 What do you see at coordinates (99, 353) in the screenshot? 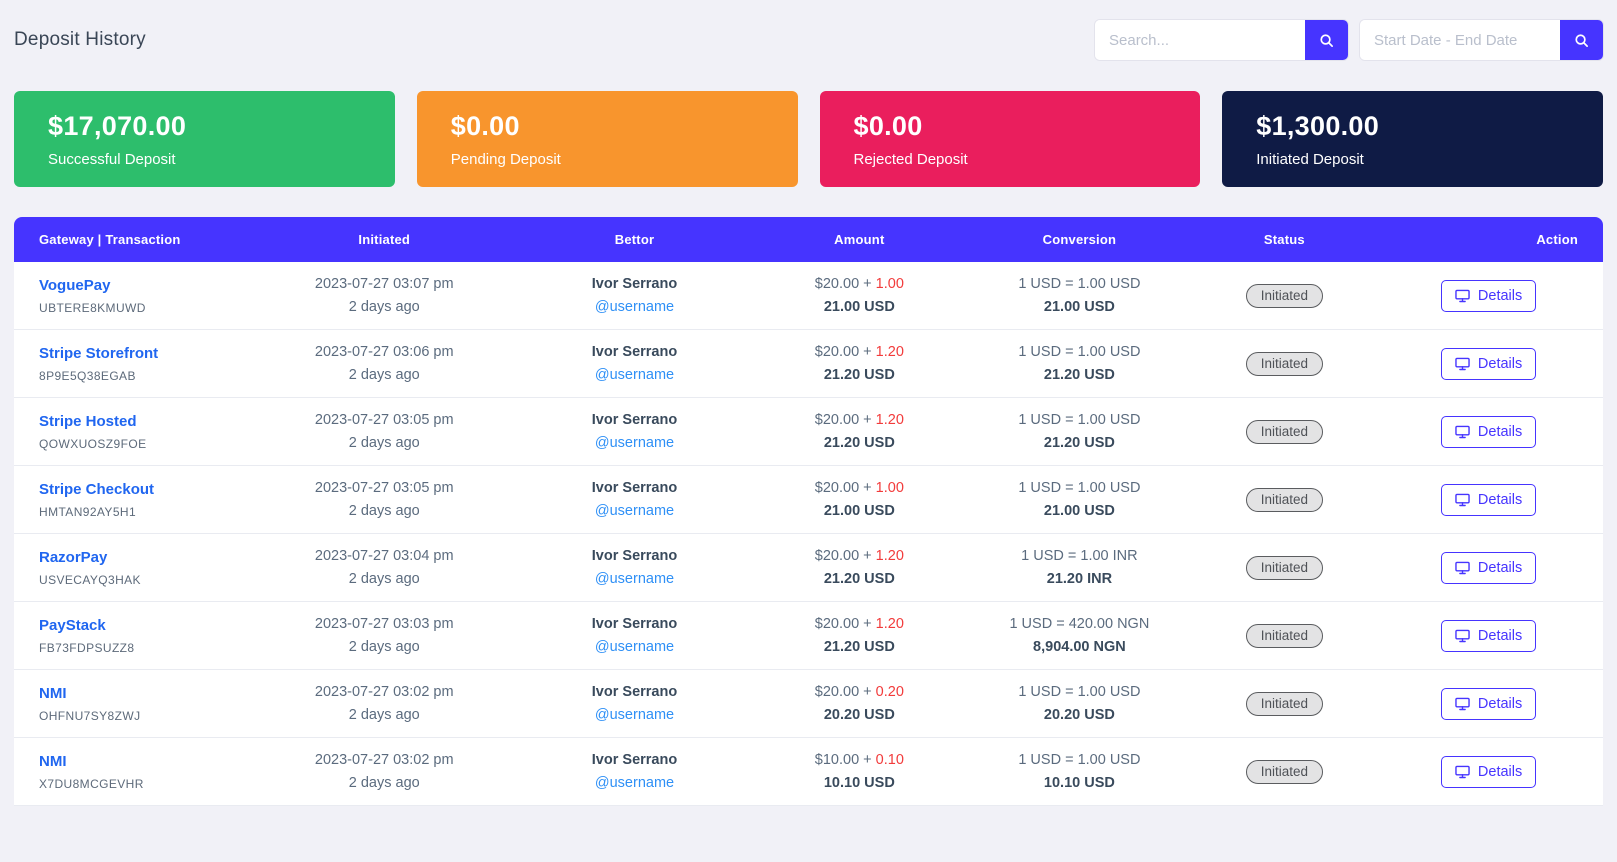
I see `gateway-link: Stripe Storefront` at bounding box center [99, 353].